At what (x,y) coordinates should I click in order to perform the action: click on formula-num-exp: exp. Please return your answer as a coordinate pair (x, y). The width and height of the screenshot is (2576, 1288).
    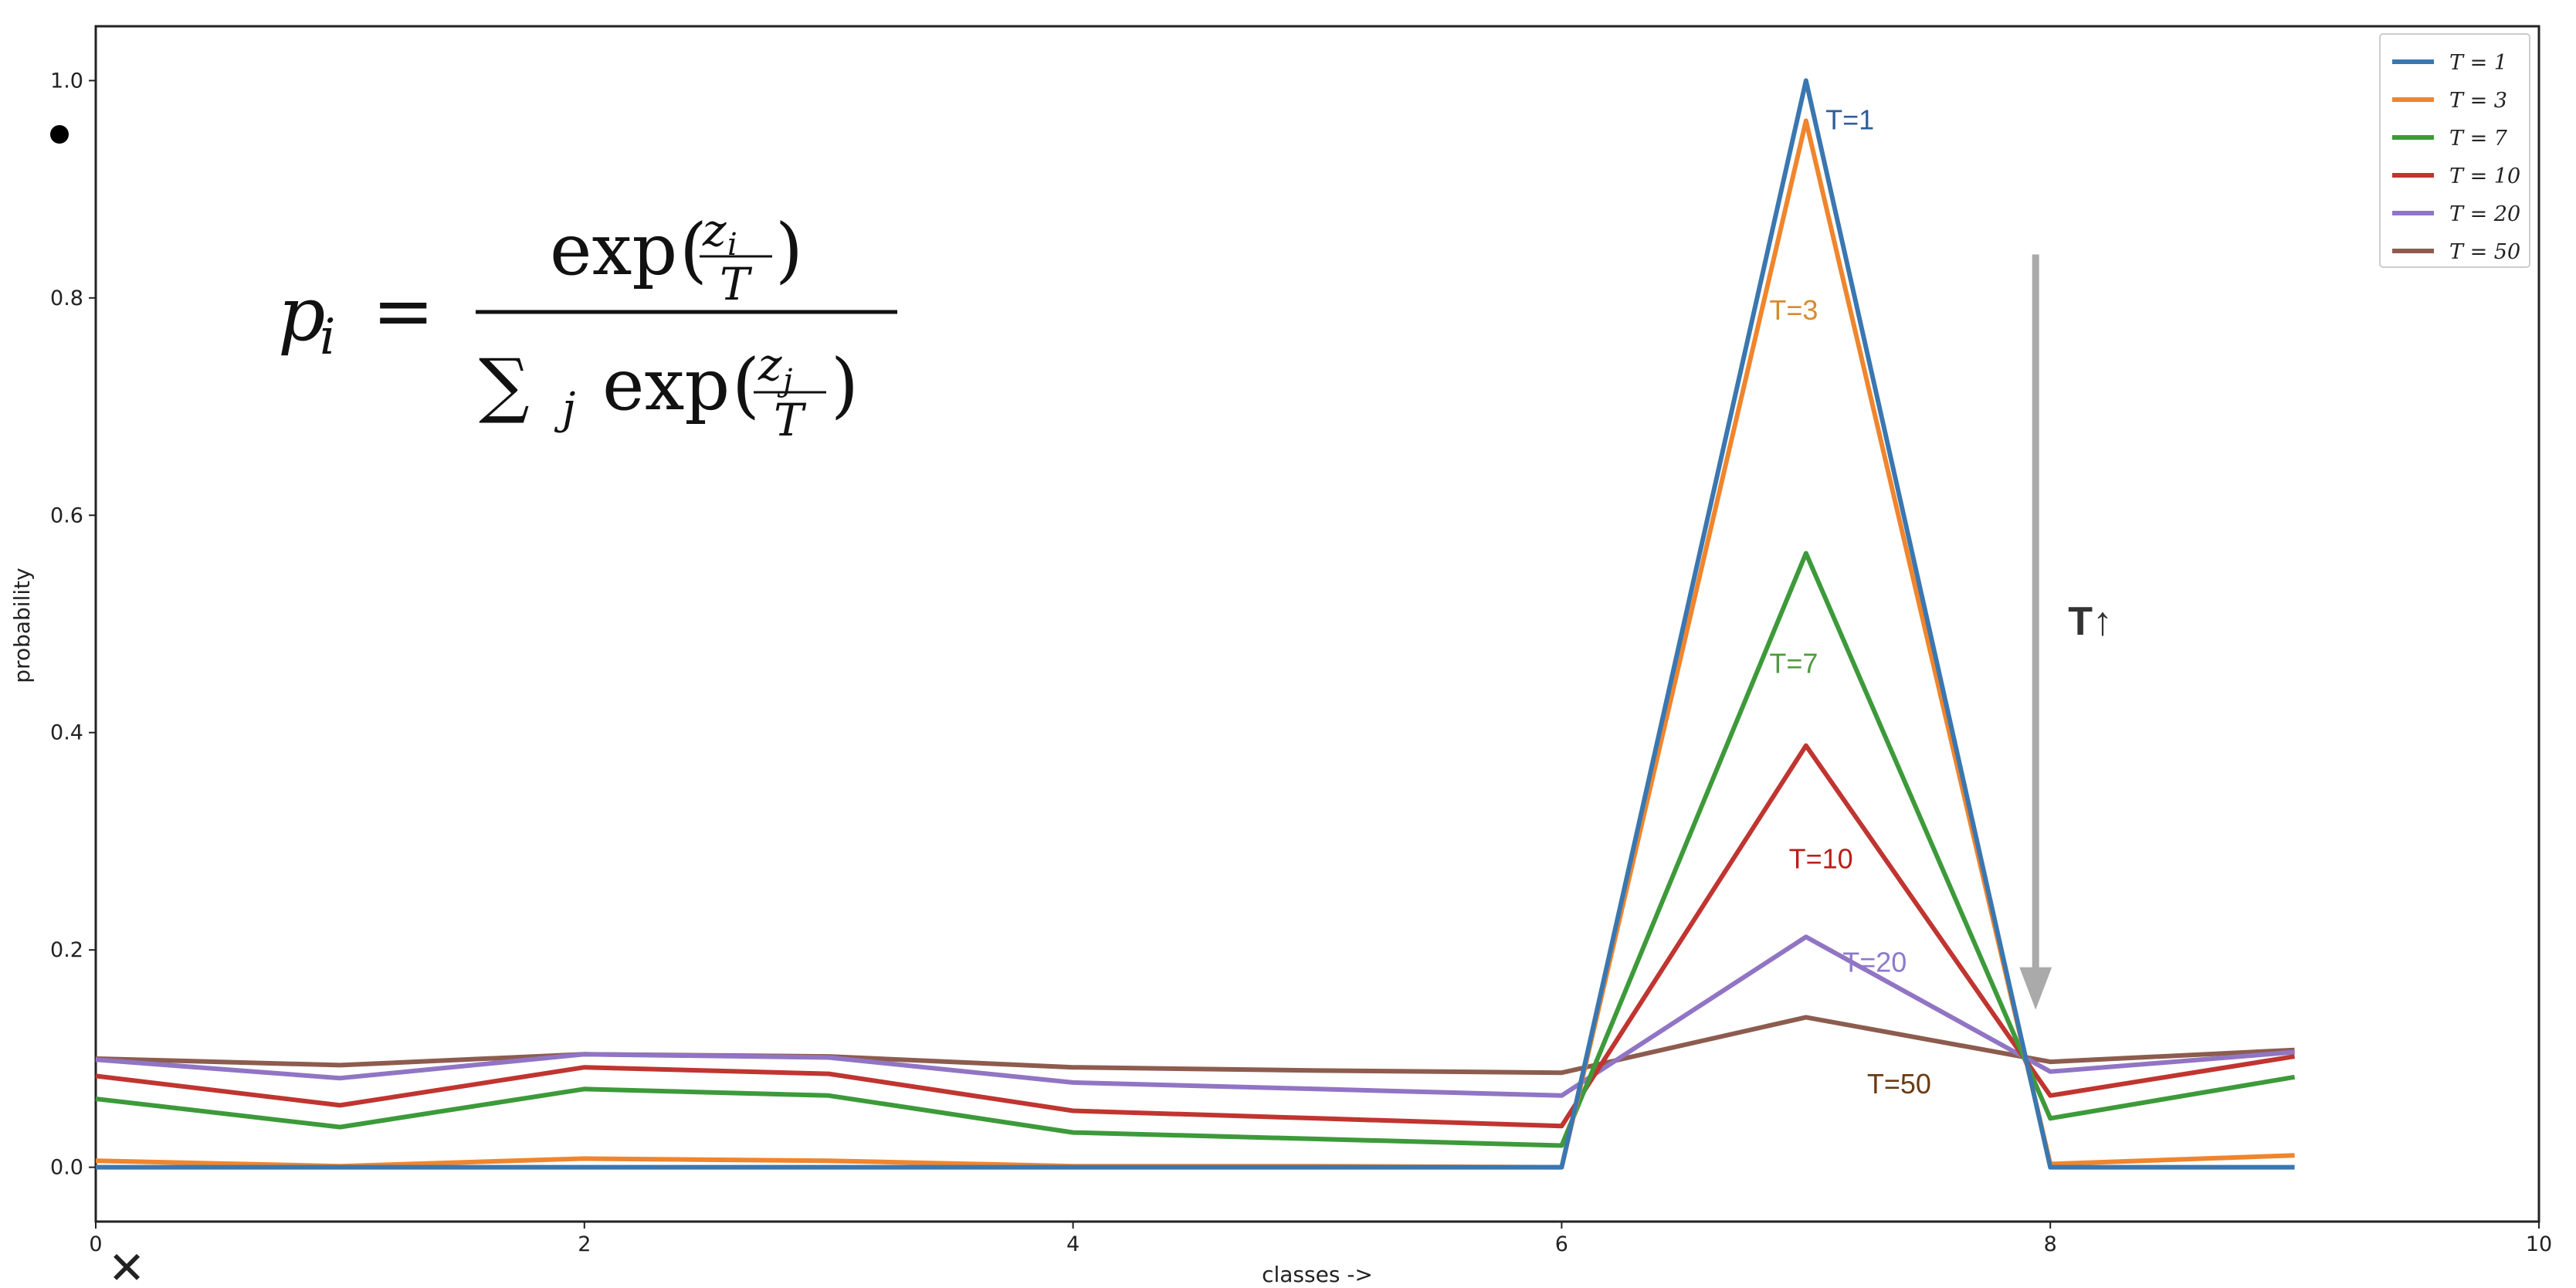
    Looking at the image, I should click on (613, 249).